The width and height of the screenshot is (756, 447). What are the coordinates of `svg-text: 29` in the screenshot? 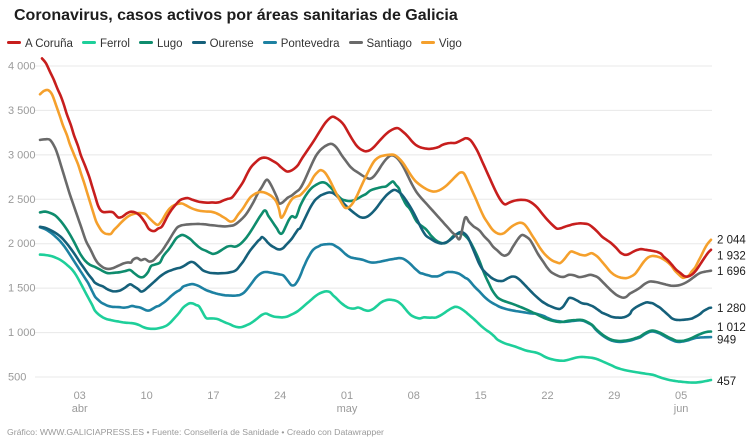 It's located at (614, 396).